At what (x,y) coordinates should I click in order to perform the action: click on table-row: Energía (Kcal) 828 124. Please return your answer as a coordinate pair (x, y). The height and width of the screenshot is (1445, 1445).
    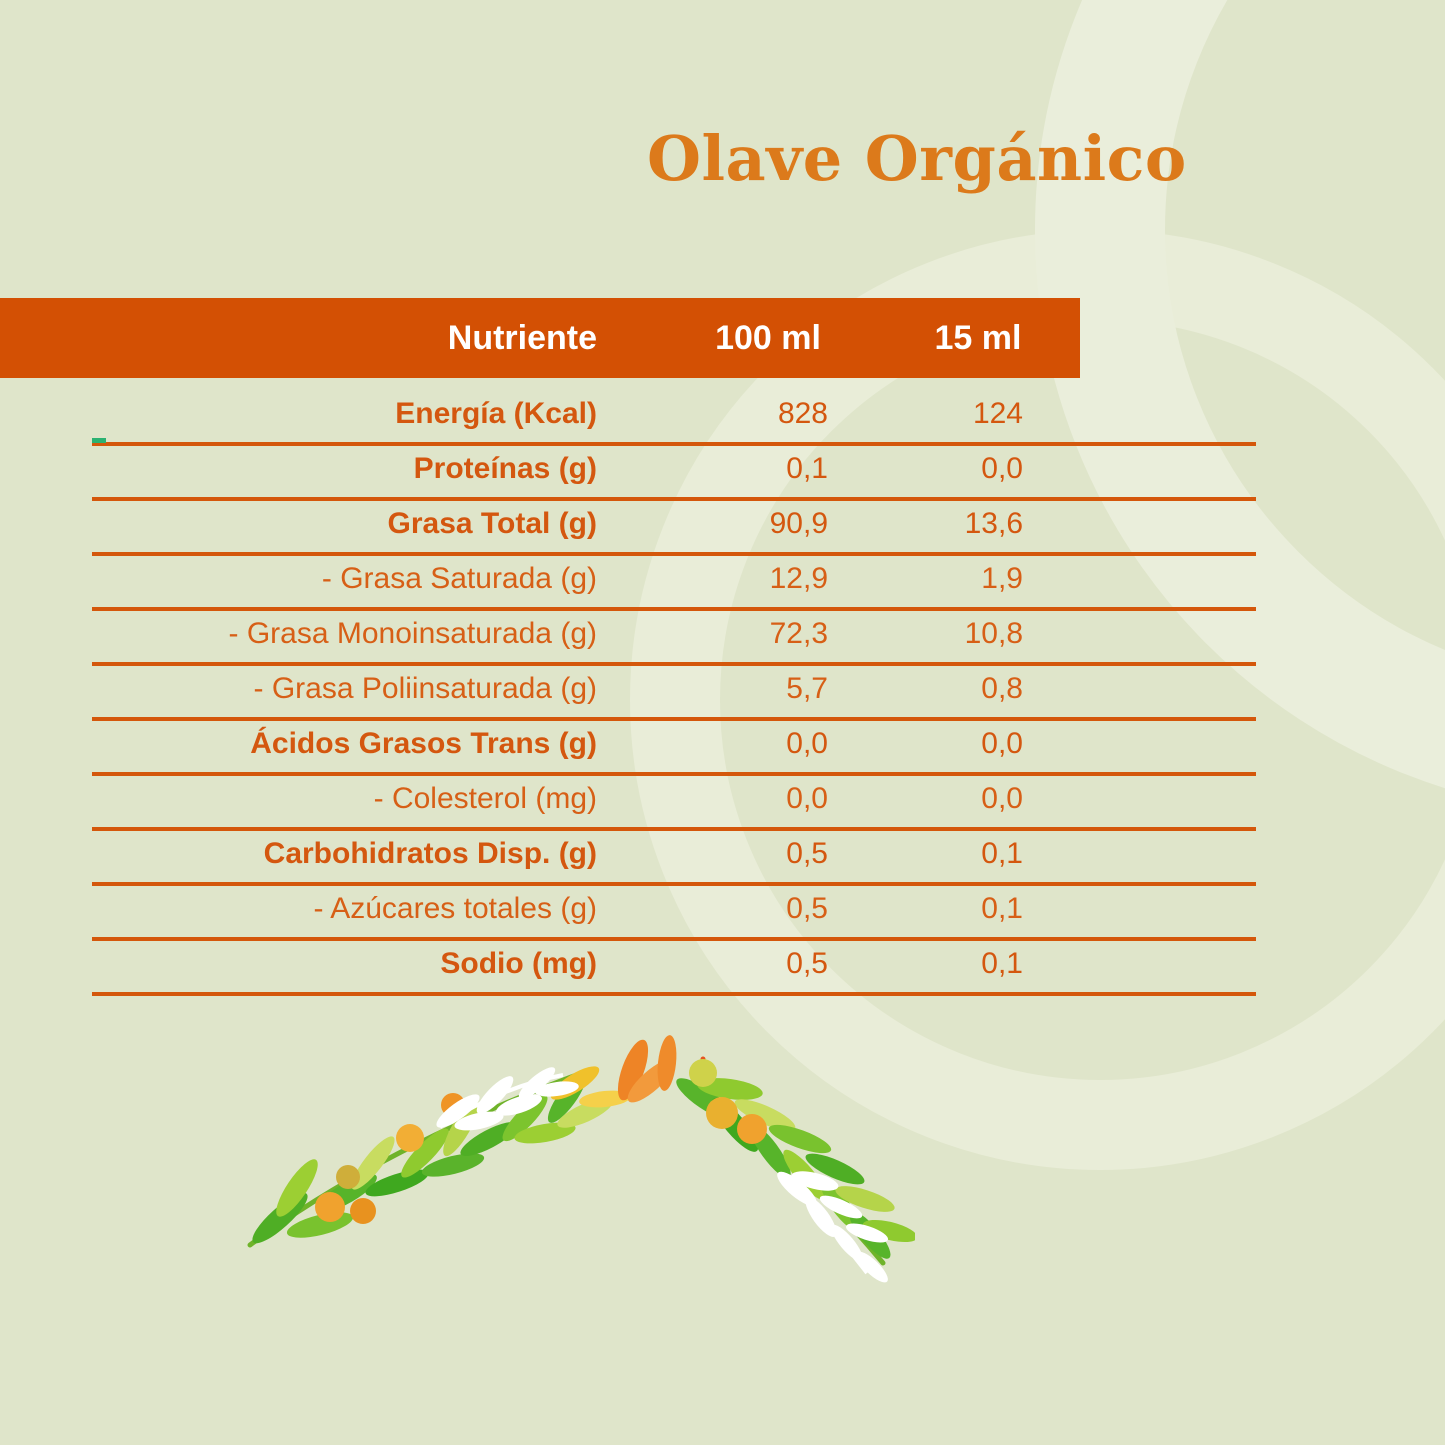
    Looking at the image, I should click on (674, 416).